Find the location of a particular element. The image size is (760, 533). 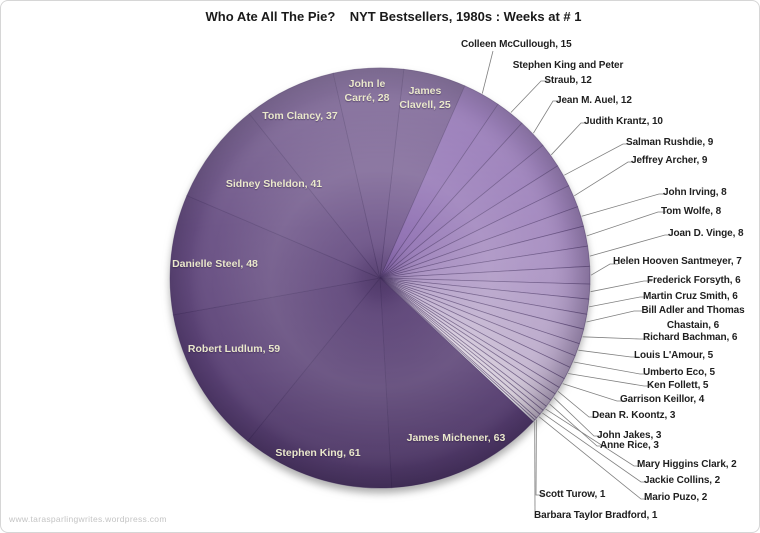

leader-line-anne-rice is located at coordinates (577, 425).